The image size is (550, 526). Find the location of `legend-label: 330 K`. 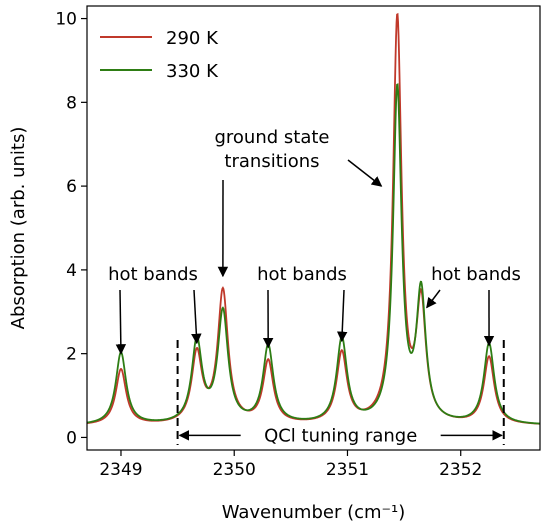

legend-label: 330 K is located at coordinates (192, 71).